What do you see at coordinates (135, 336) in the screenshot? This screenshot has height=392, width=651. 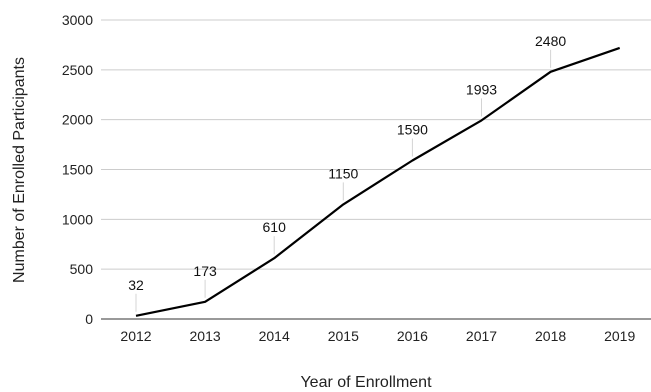 I see `x-tick-label: 2012` at bounding box center [135, 336].